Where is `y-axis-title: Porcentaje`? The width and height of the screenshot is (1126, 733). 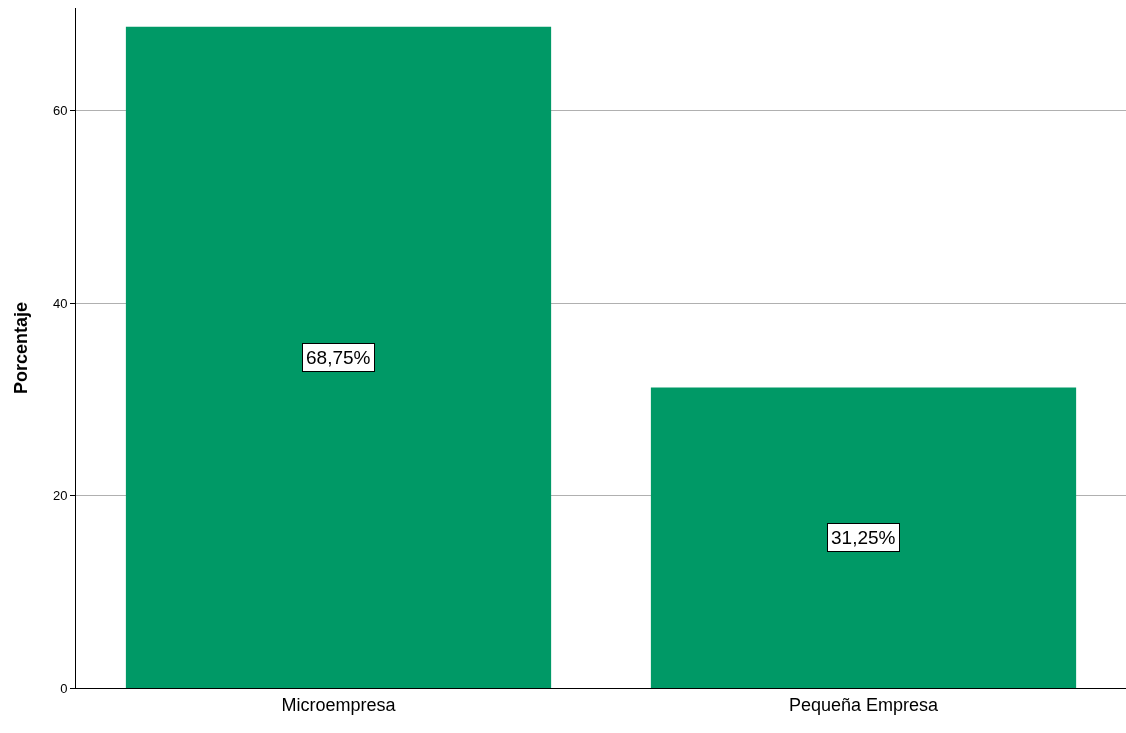
y-axis-title: Porcentaje is located at coordinates (21, 348).